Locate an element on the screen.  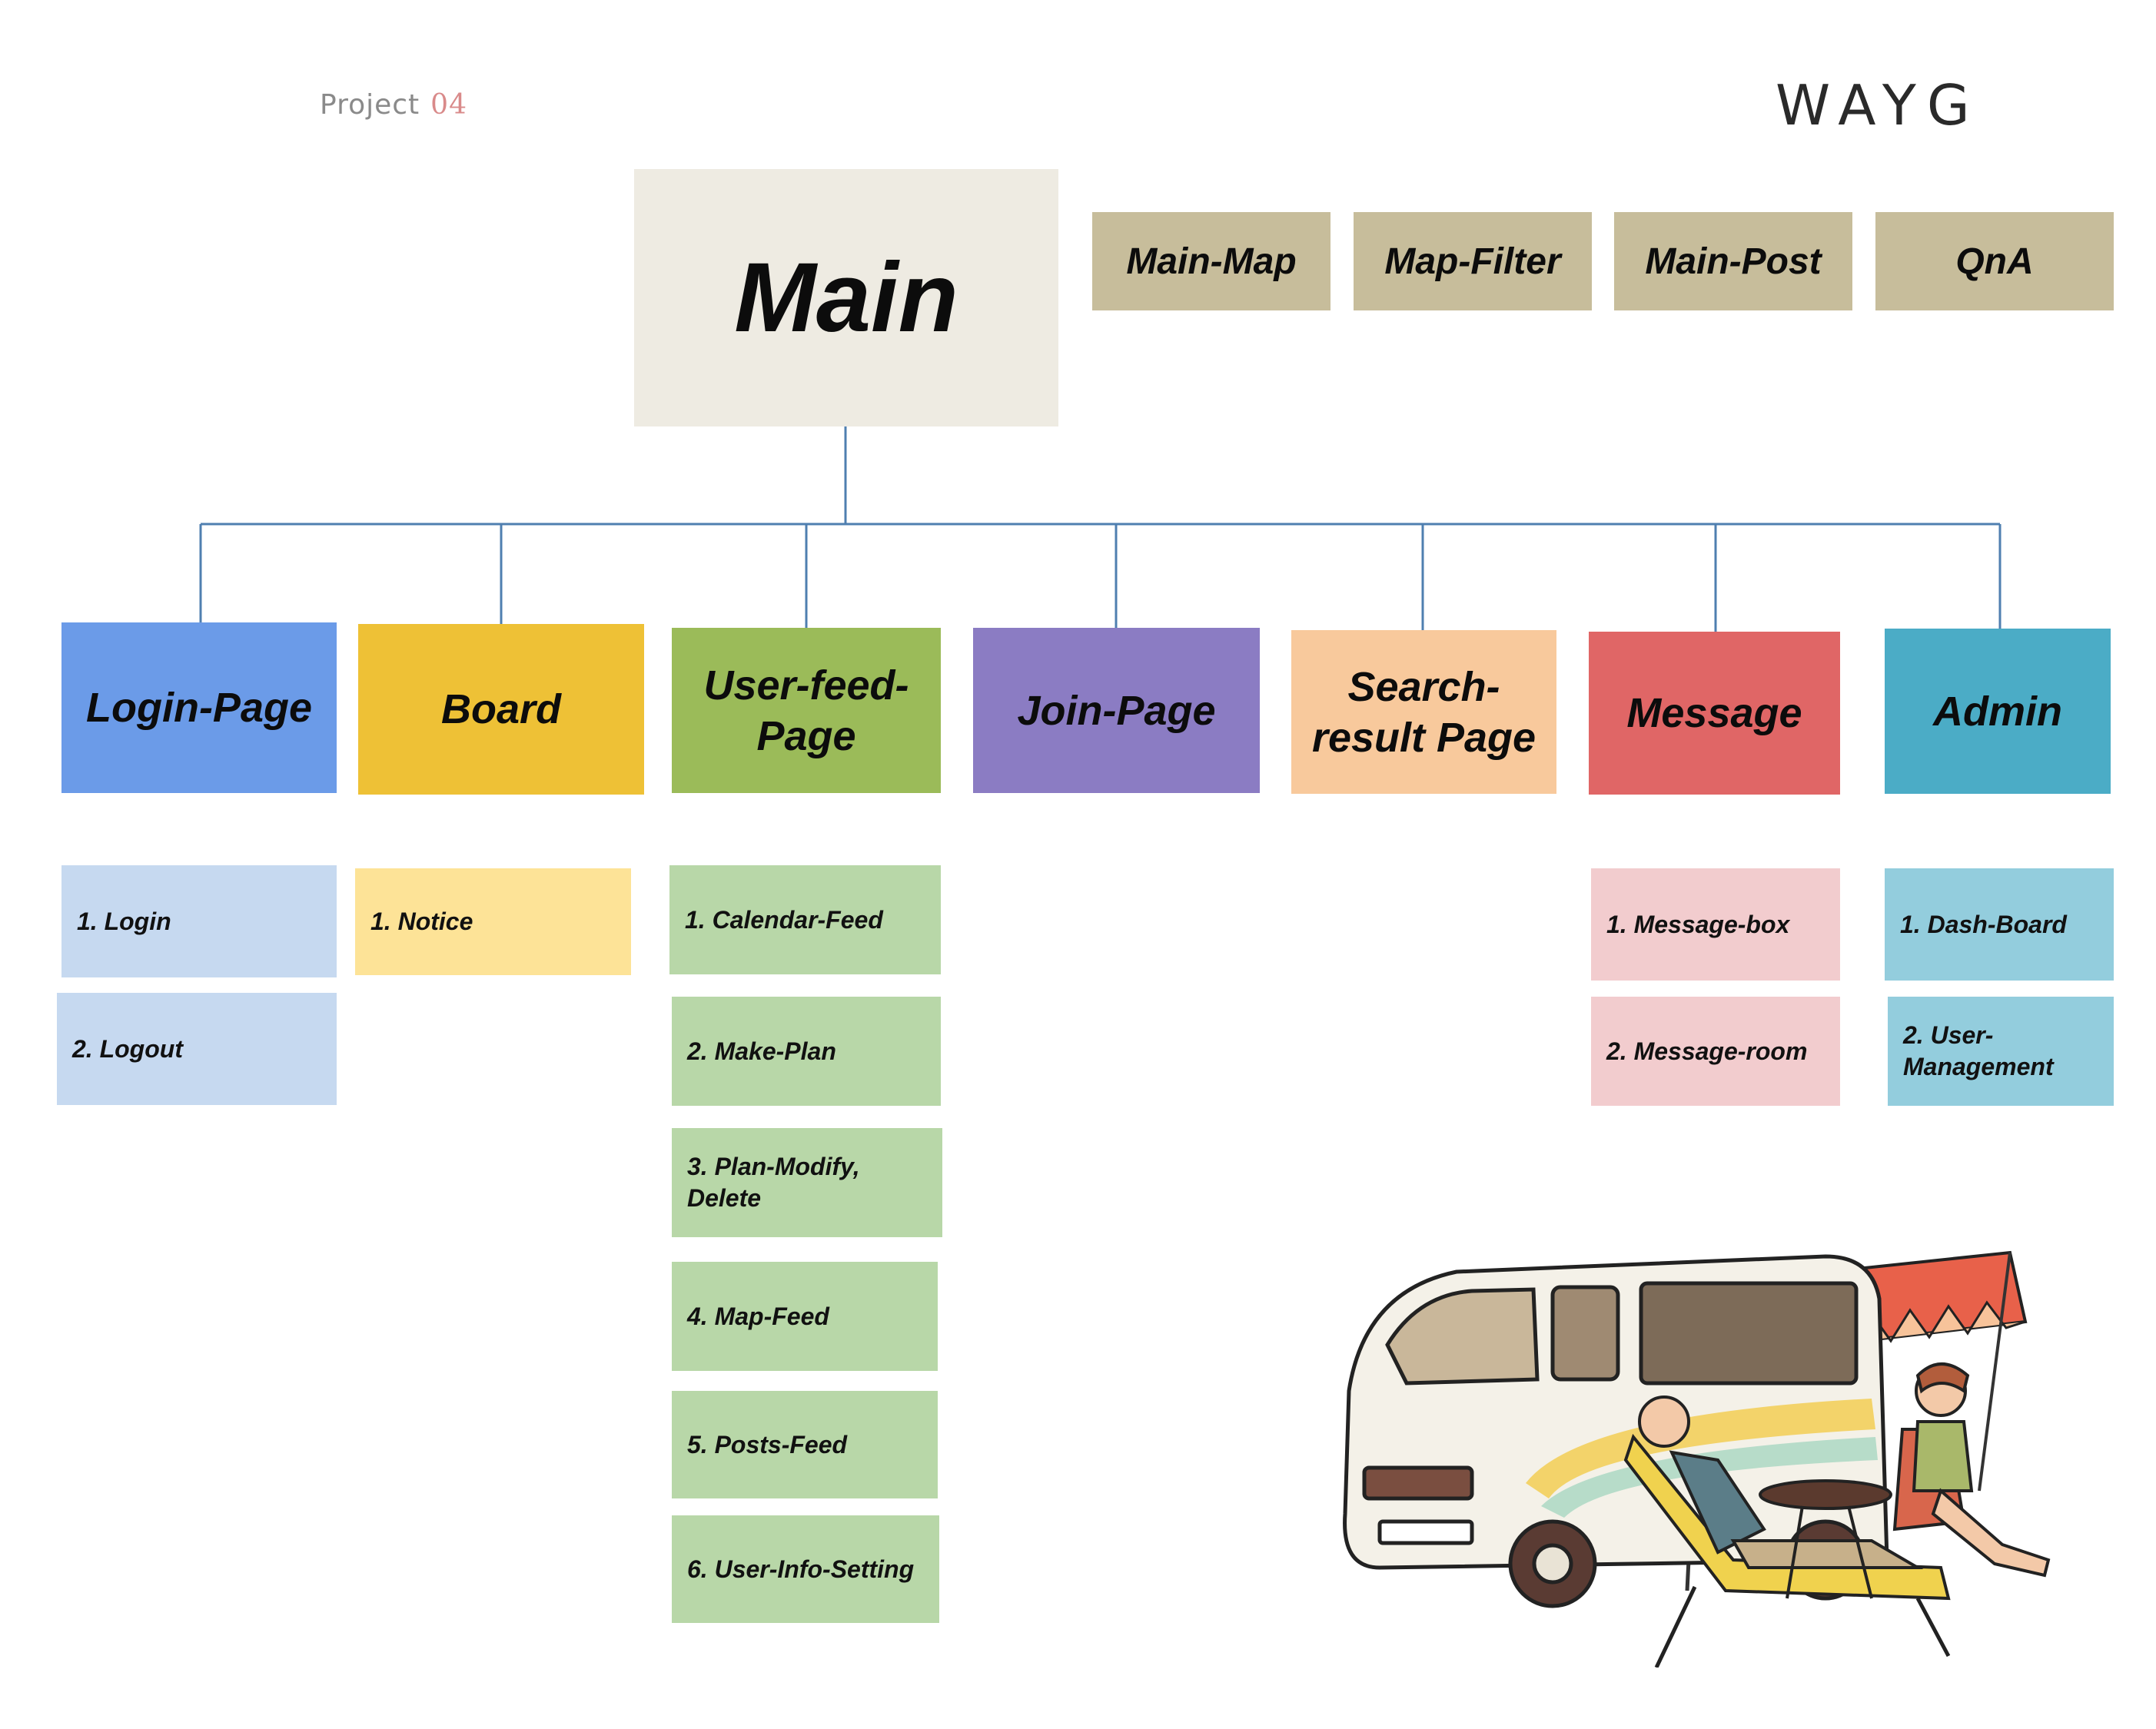
list-item-label: 4. Map-Feed is located at coordinates (758, 1316).